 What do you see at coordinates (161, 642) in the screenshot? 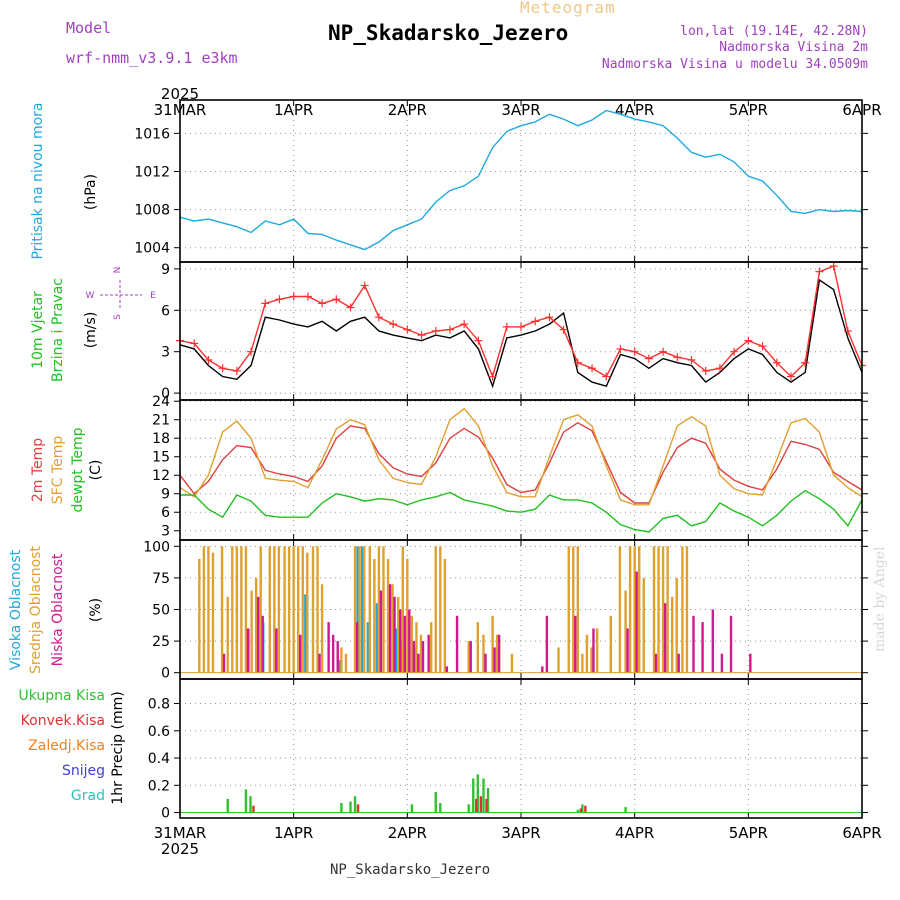
I see `y-tick-label: 25` at bounding box center [161, 642].